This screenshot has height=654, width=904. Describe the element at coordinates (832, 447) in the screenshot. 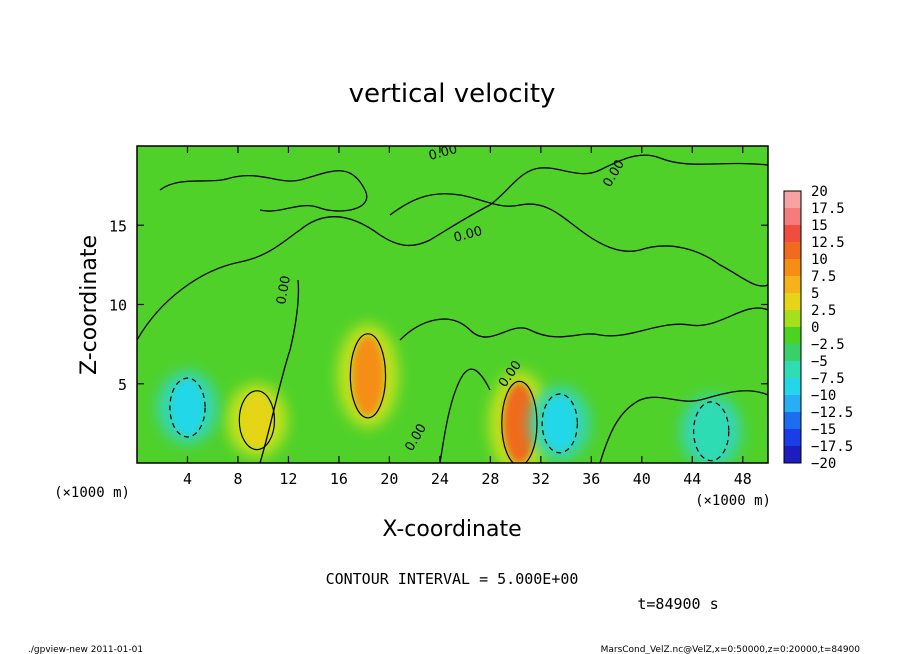

I see `colorbar-label: −17.5` at that location.